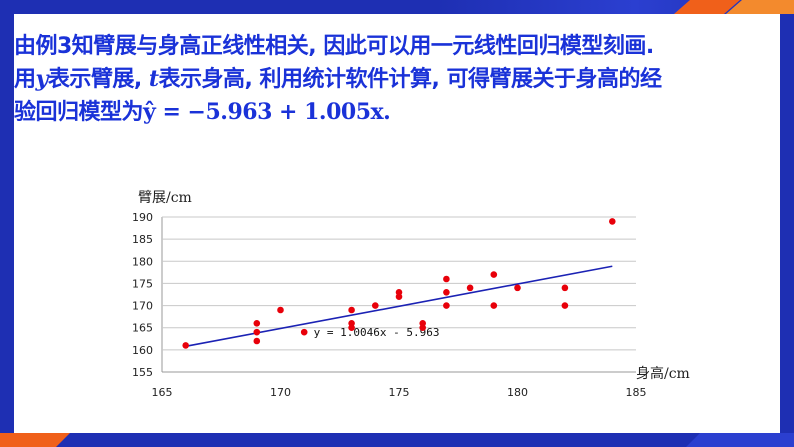 The height and width of the screenshot is (447, 794). What do you see at coordinates (142, 350) in the screenshot?
I see `y-tick-label: 160` at bounding box center [142, 350].